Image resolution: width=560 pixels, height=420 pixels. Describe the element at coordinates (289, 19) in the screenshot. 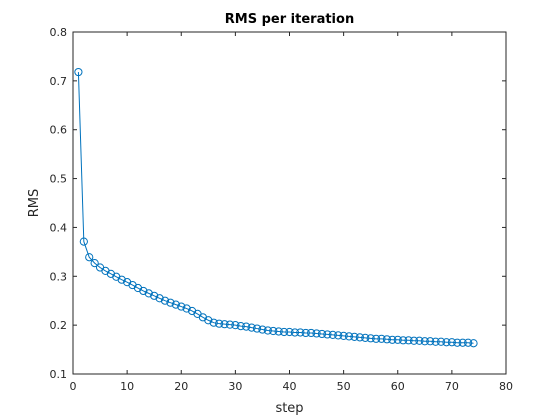

I see `chart-title: RMS per iteration` at that location.